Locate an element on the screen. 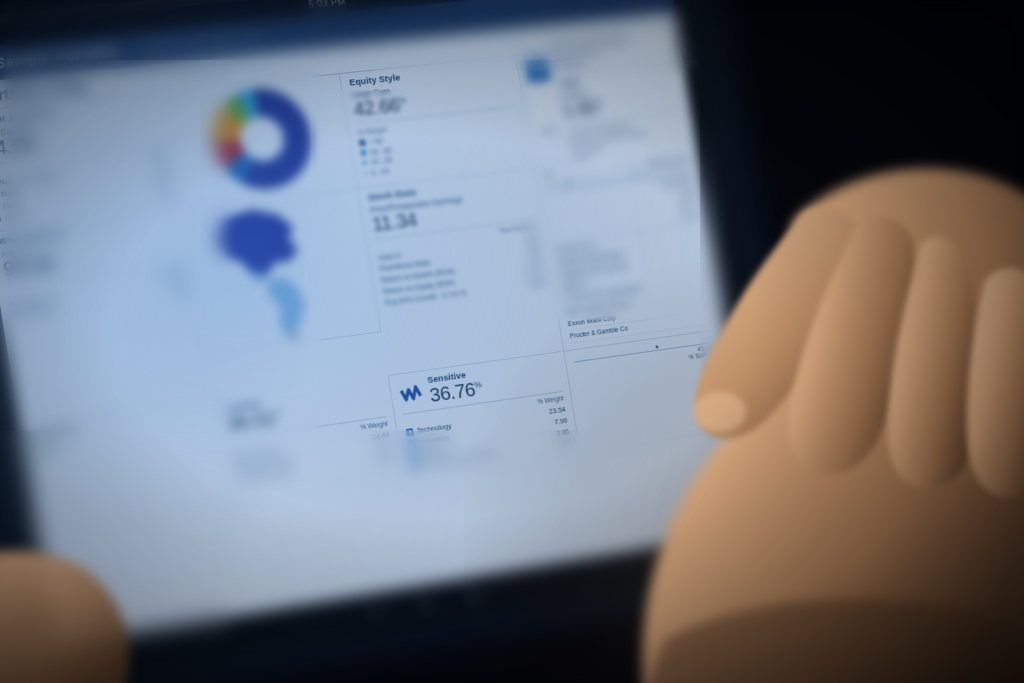  defensive-sector-icon is located at coordinates (45, 449).